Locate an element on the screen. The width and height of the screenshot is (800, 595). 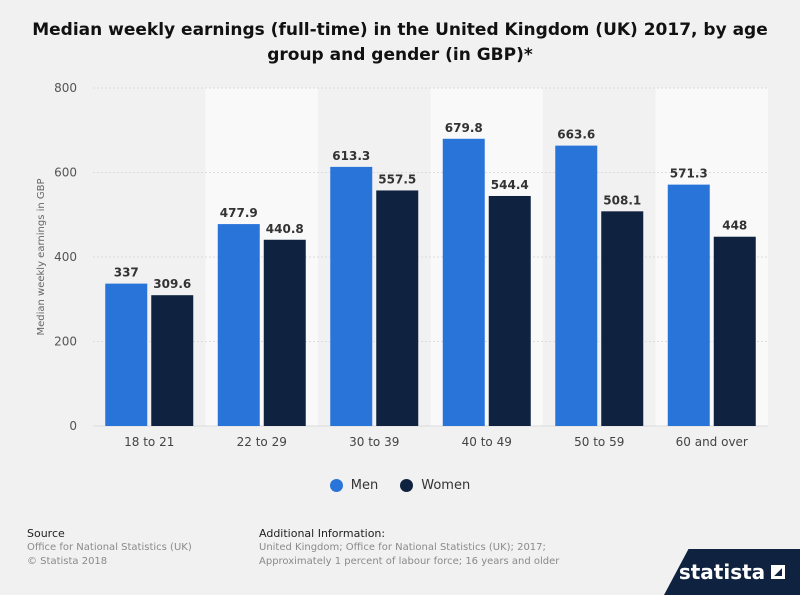
statista-logo: statista is located at coordinates (732, 572).